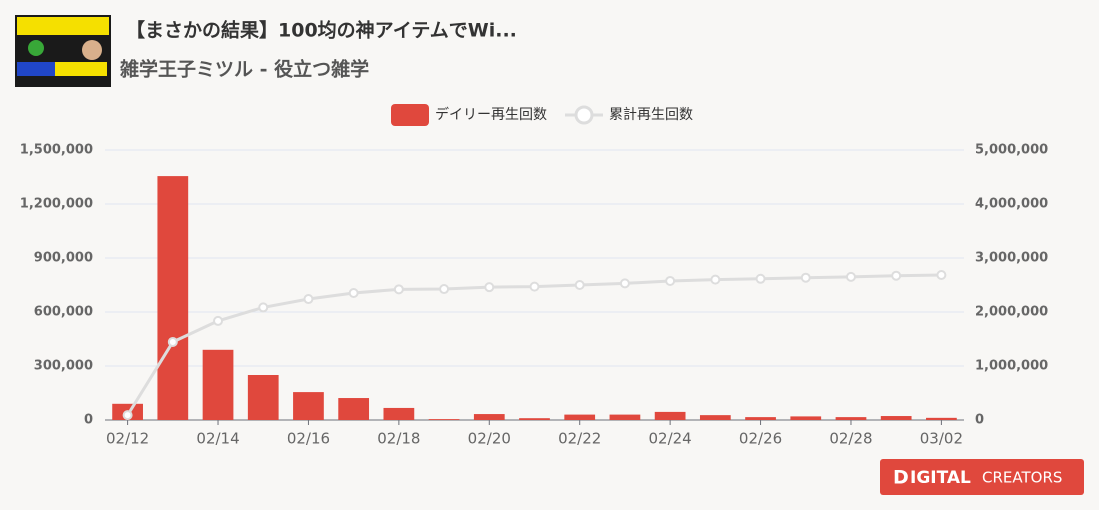 Image resolution: width=1099 pixels, height=510 pixels. Describe the element at coordinates (489, 439) in the screenshot. I see `x-tick-label: 02/20` at that location.